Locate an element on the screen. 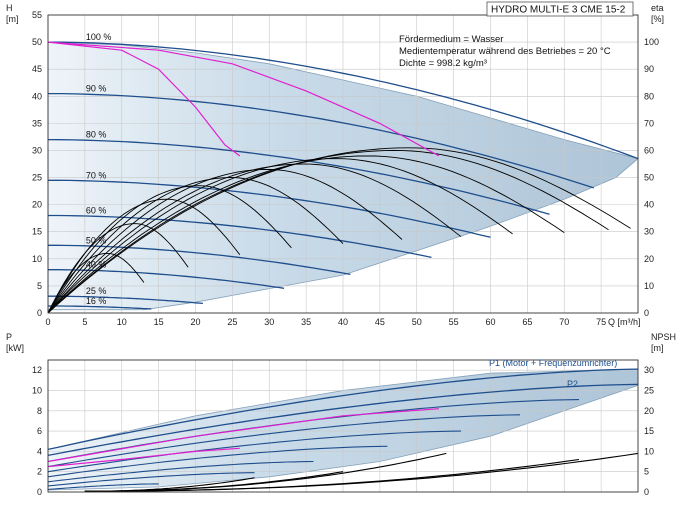 This screenshot has width=691, height=505. h-tick-label: 35 is located at coordinates (37, 123).